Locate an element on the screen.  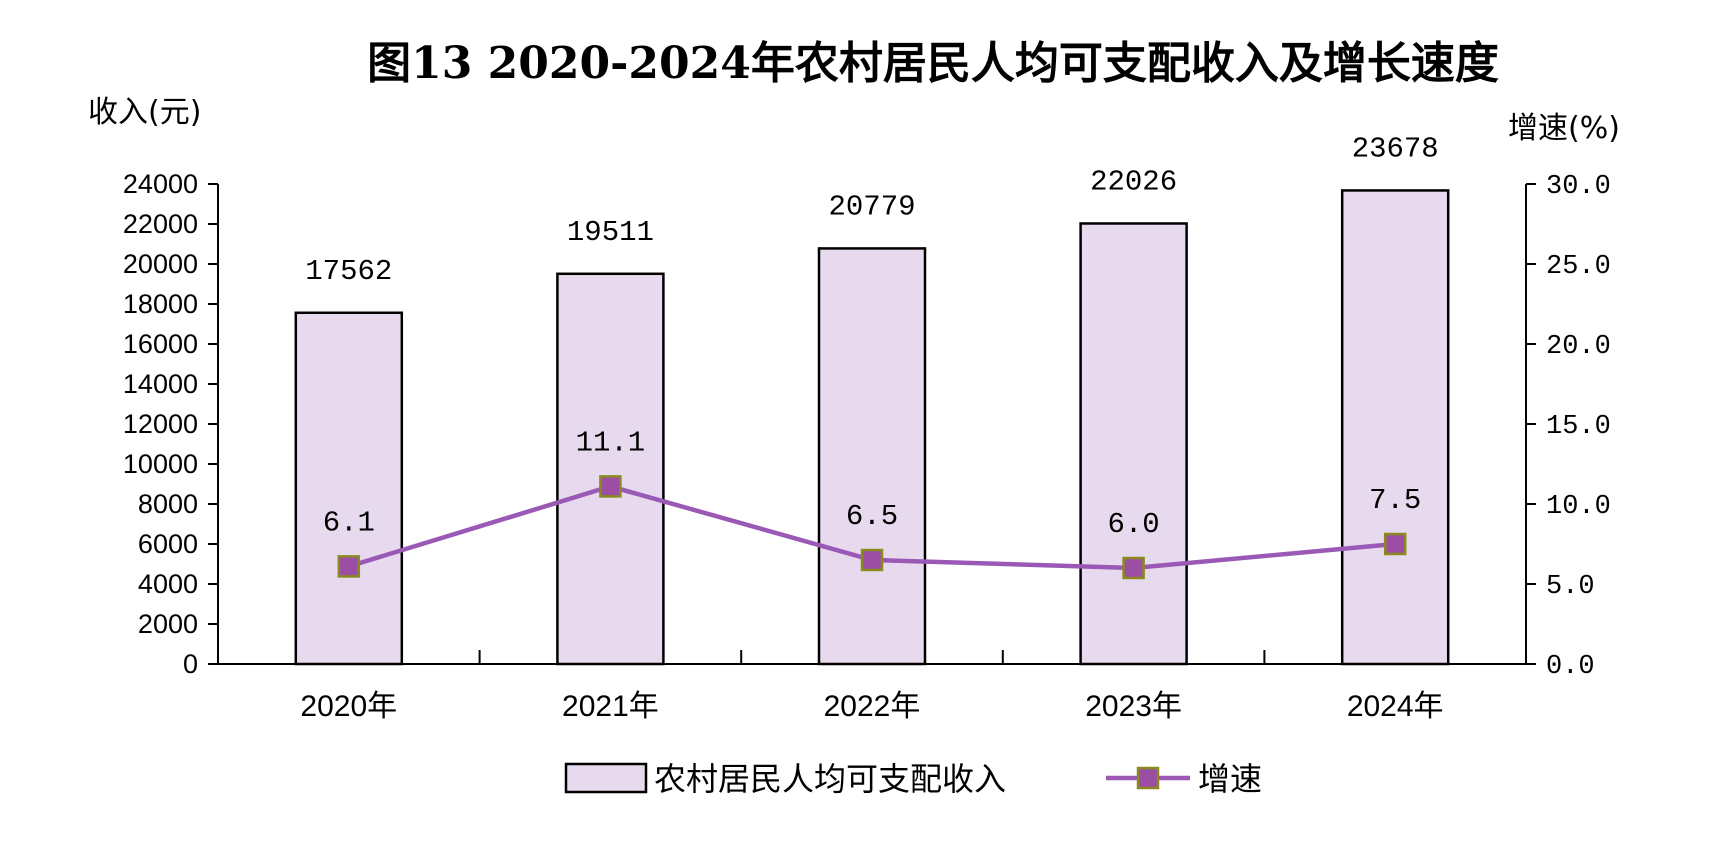
bar-value-label: 19511 is located at coordinates (610, 232).